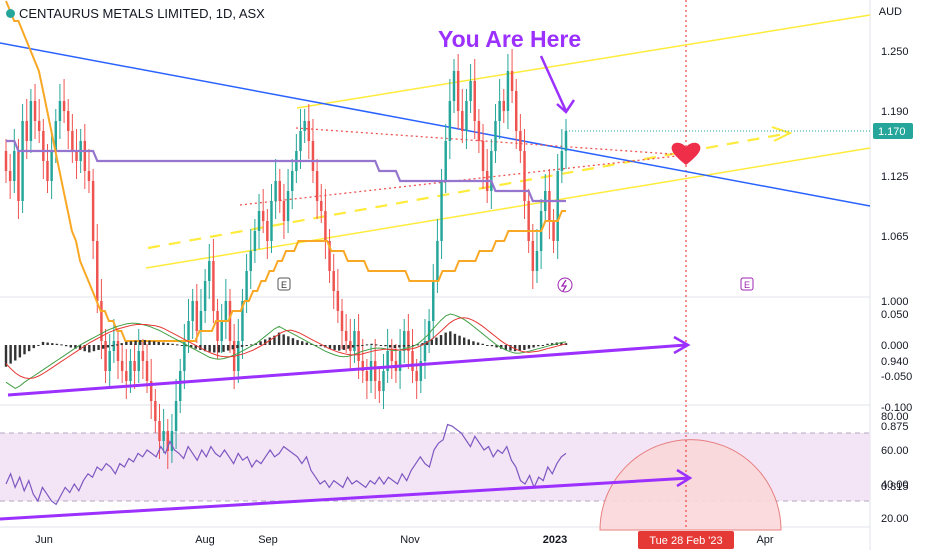  What do you see at coordinates (895, 315) in the screenshot?
I see `macd-axis-tick: 0.050` at bounding box center [895, 315].